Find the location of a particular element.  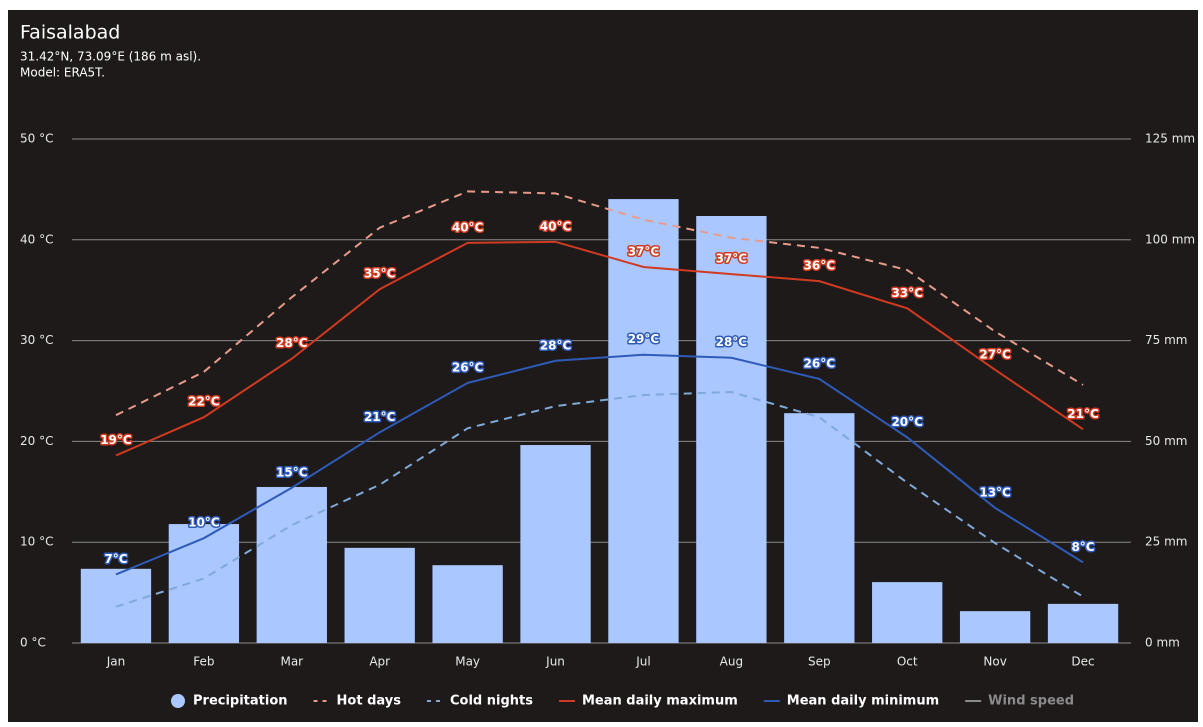

data-label: 13°C is located at coordinates (995, 492).